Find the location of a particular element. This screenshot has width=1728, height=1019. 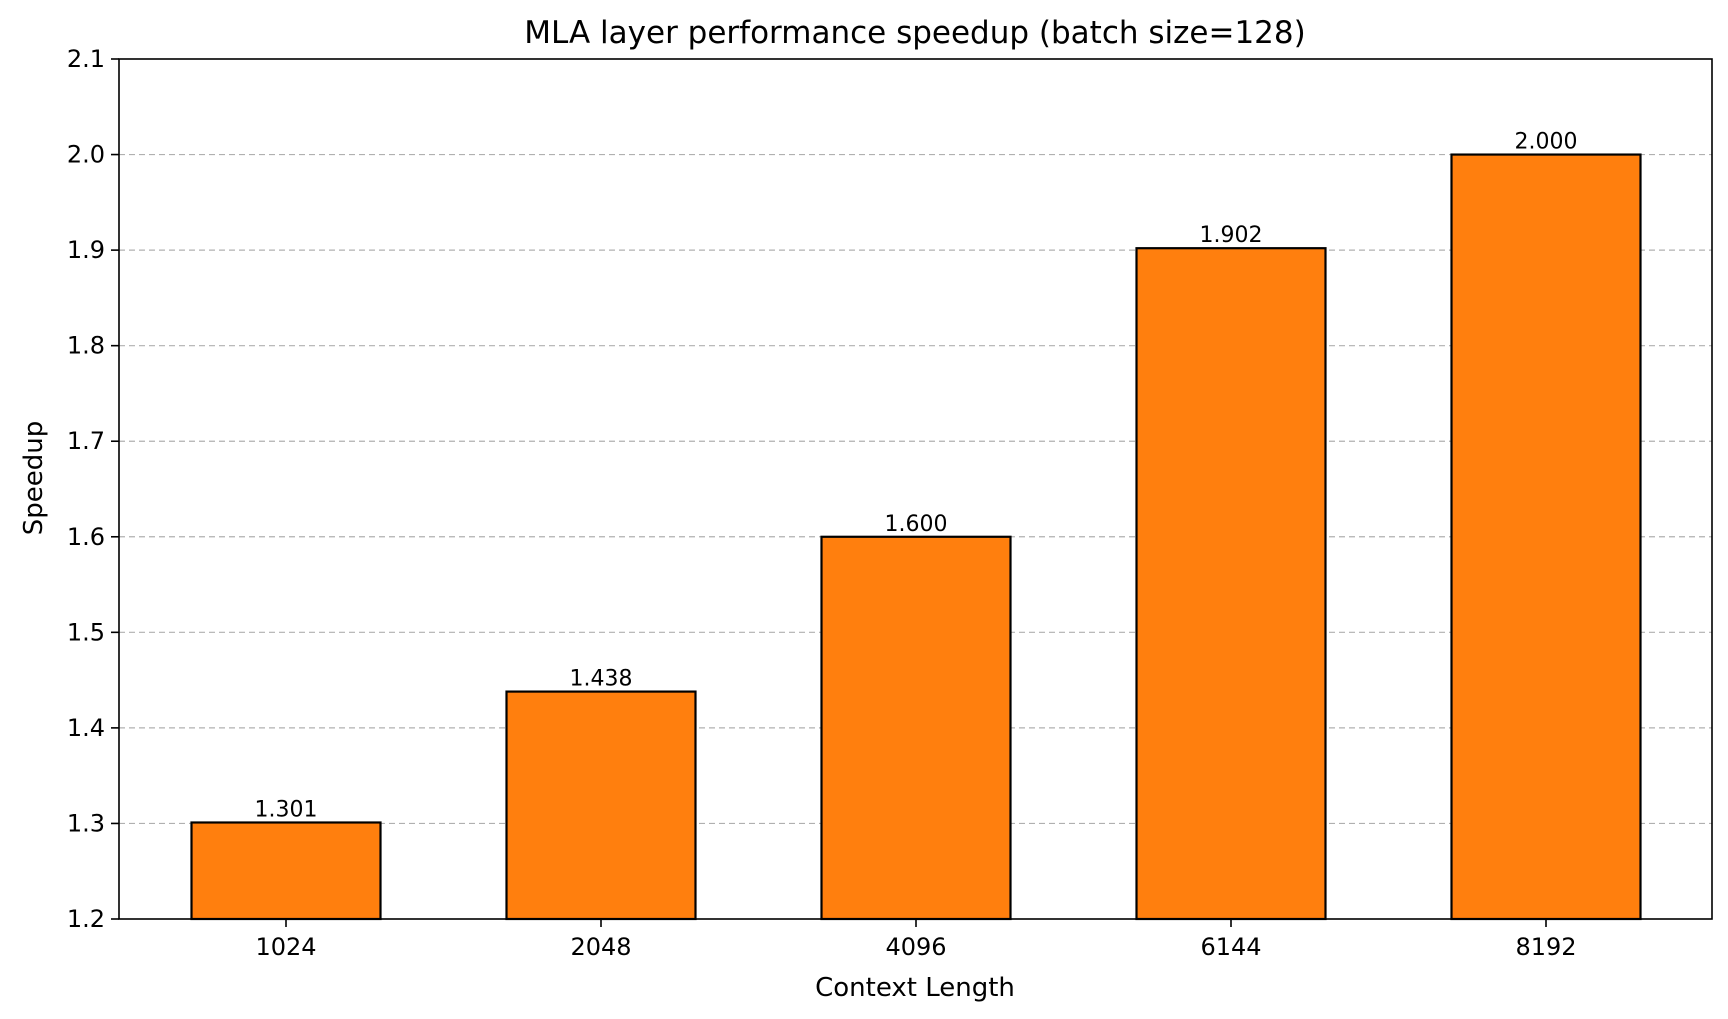

data-label-2048: 1.438 is located at coordinates (601, 679).